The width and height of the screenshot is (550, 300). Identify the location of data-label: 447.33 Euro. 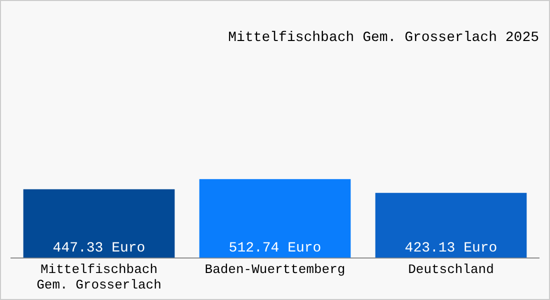
(99, 248).